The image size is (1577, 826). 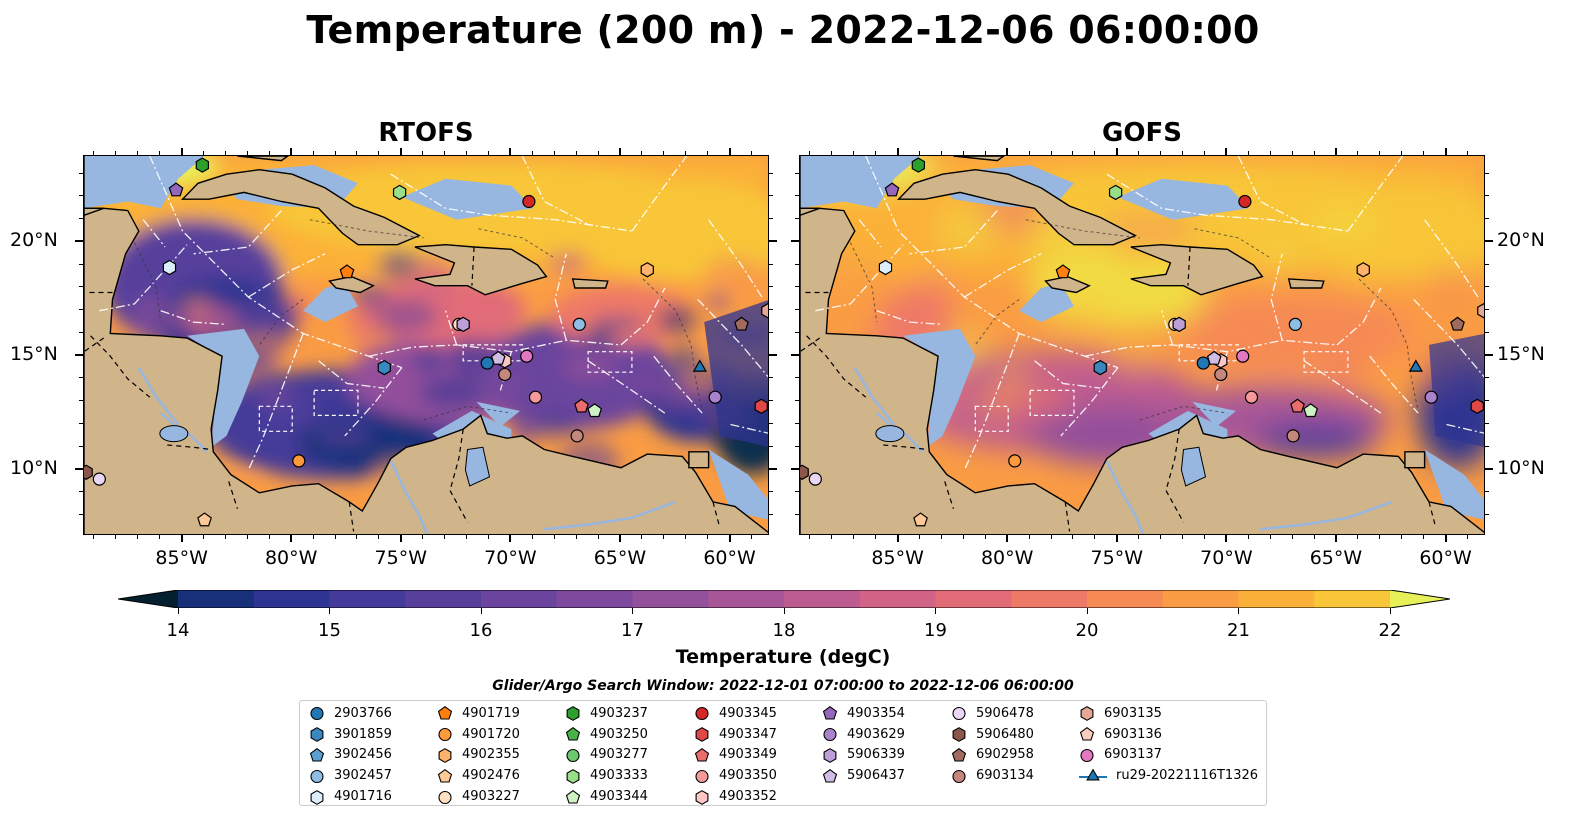 What do you see at coordinates (735, 796) in the screenshot?
I see `legend-entry: 4903352` at bounding box center [735, 796].